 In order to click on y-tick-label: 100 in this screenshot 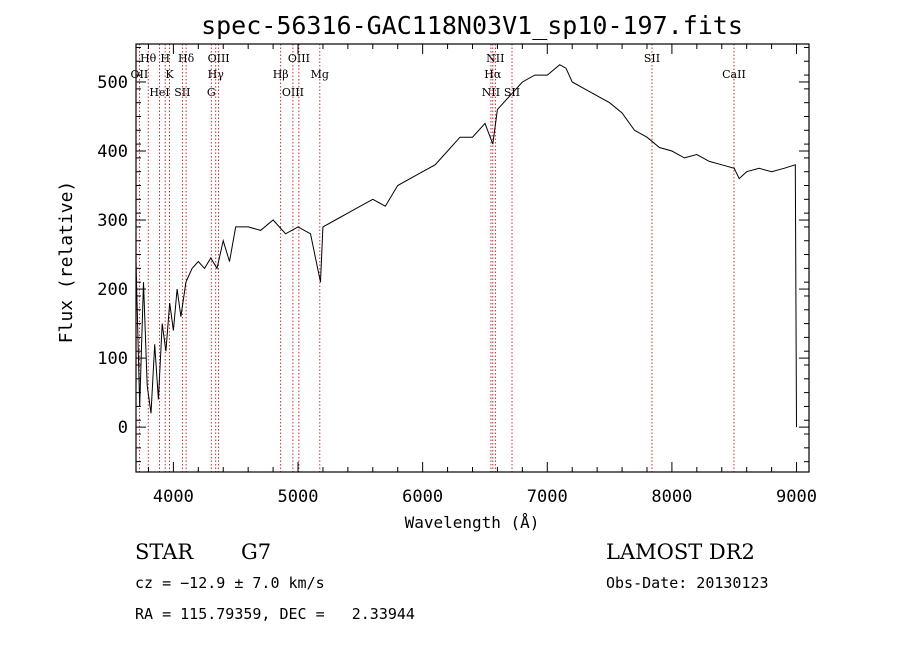, I will do `click(112, 359)`.